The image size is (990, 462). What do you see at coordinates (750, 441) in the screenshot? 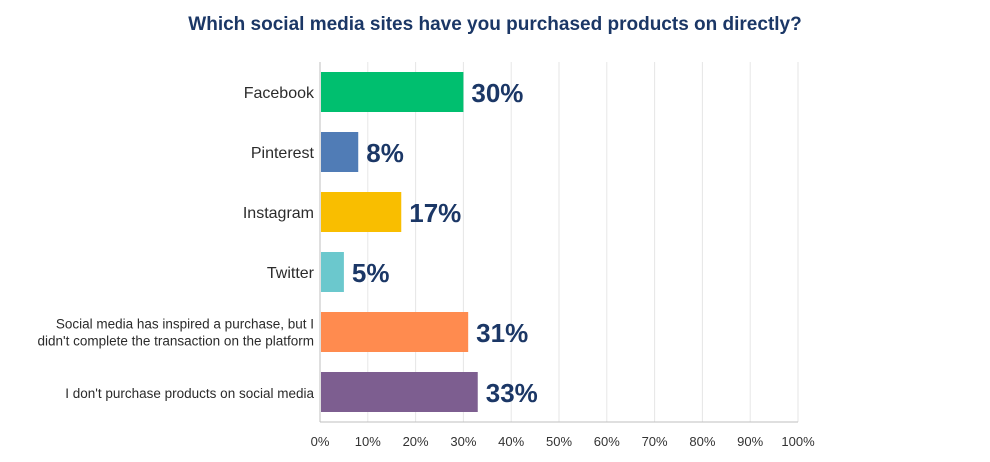
I see `x-tick-label: 90%` at bounding box center [750, 441].